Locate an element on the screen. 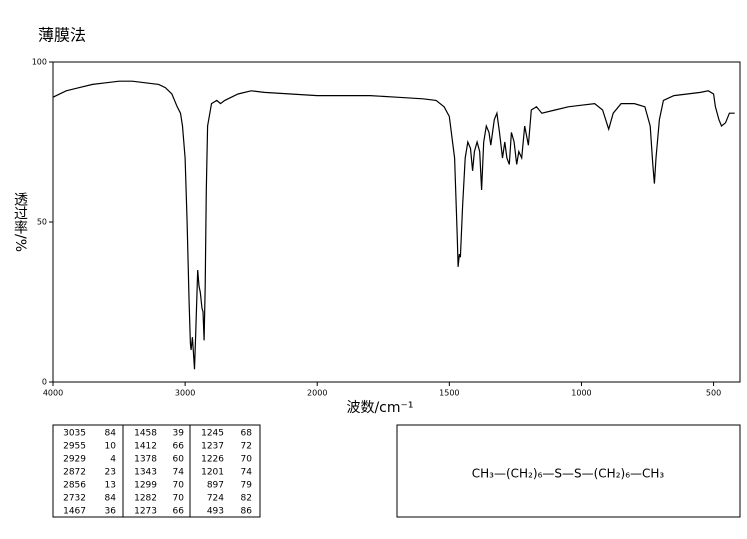  peak-wavenumber: 2955 is located at coordinates (74, 447).